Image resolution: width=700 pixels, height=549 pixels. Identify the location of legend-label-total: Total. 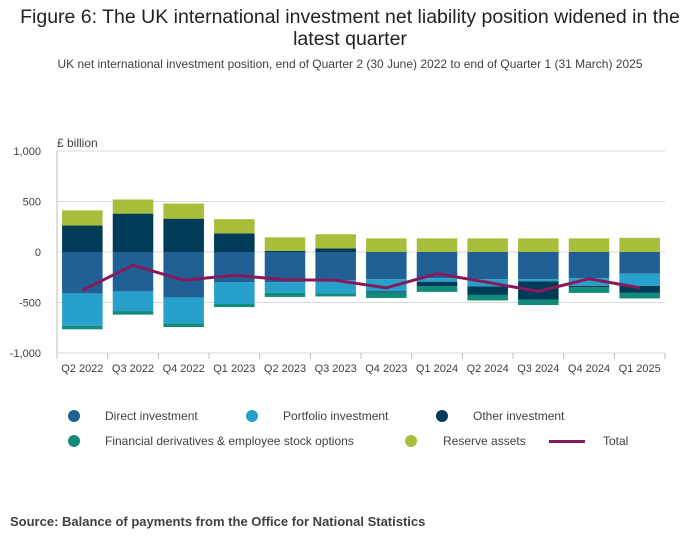
(616, 441).